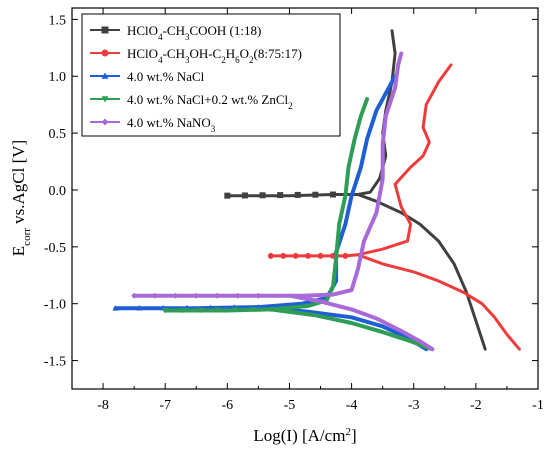 This screenshot has width=550, height=451. What do you see at coordinates (210, 101) in the screenshot?
I see `legend-label: 4.0 wt.% NaCl+0.2 wt.% ZnCl2` at bounding box center [210, 101].